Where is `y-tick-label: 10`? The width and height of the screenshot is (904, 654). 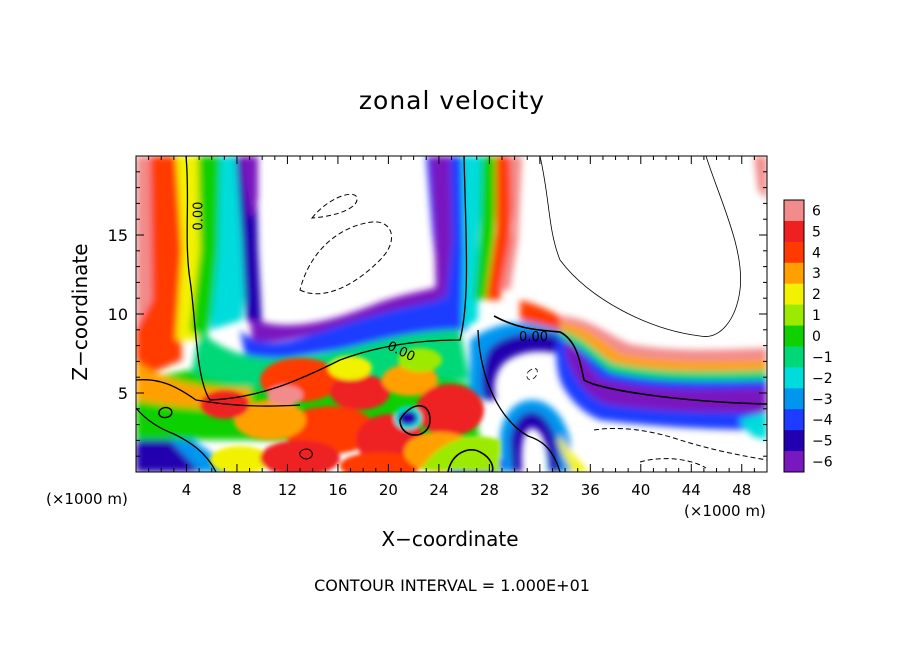 y-tick-label: 10 is located at coordinates (118, 314).